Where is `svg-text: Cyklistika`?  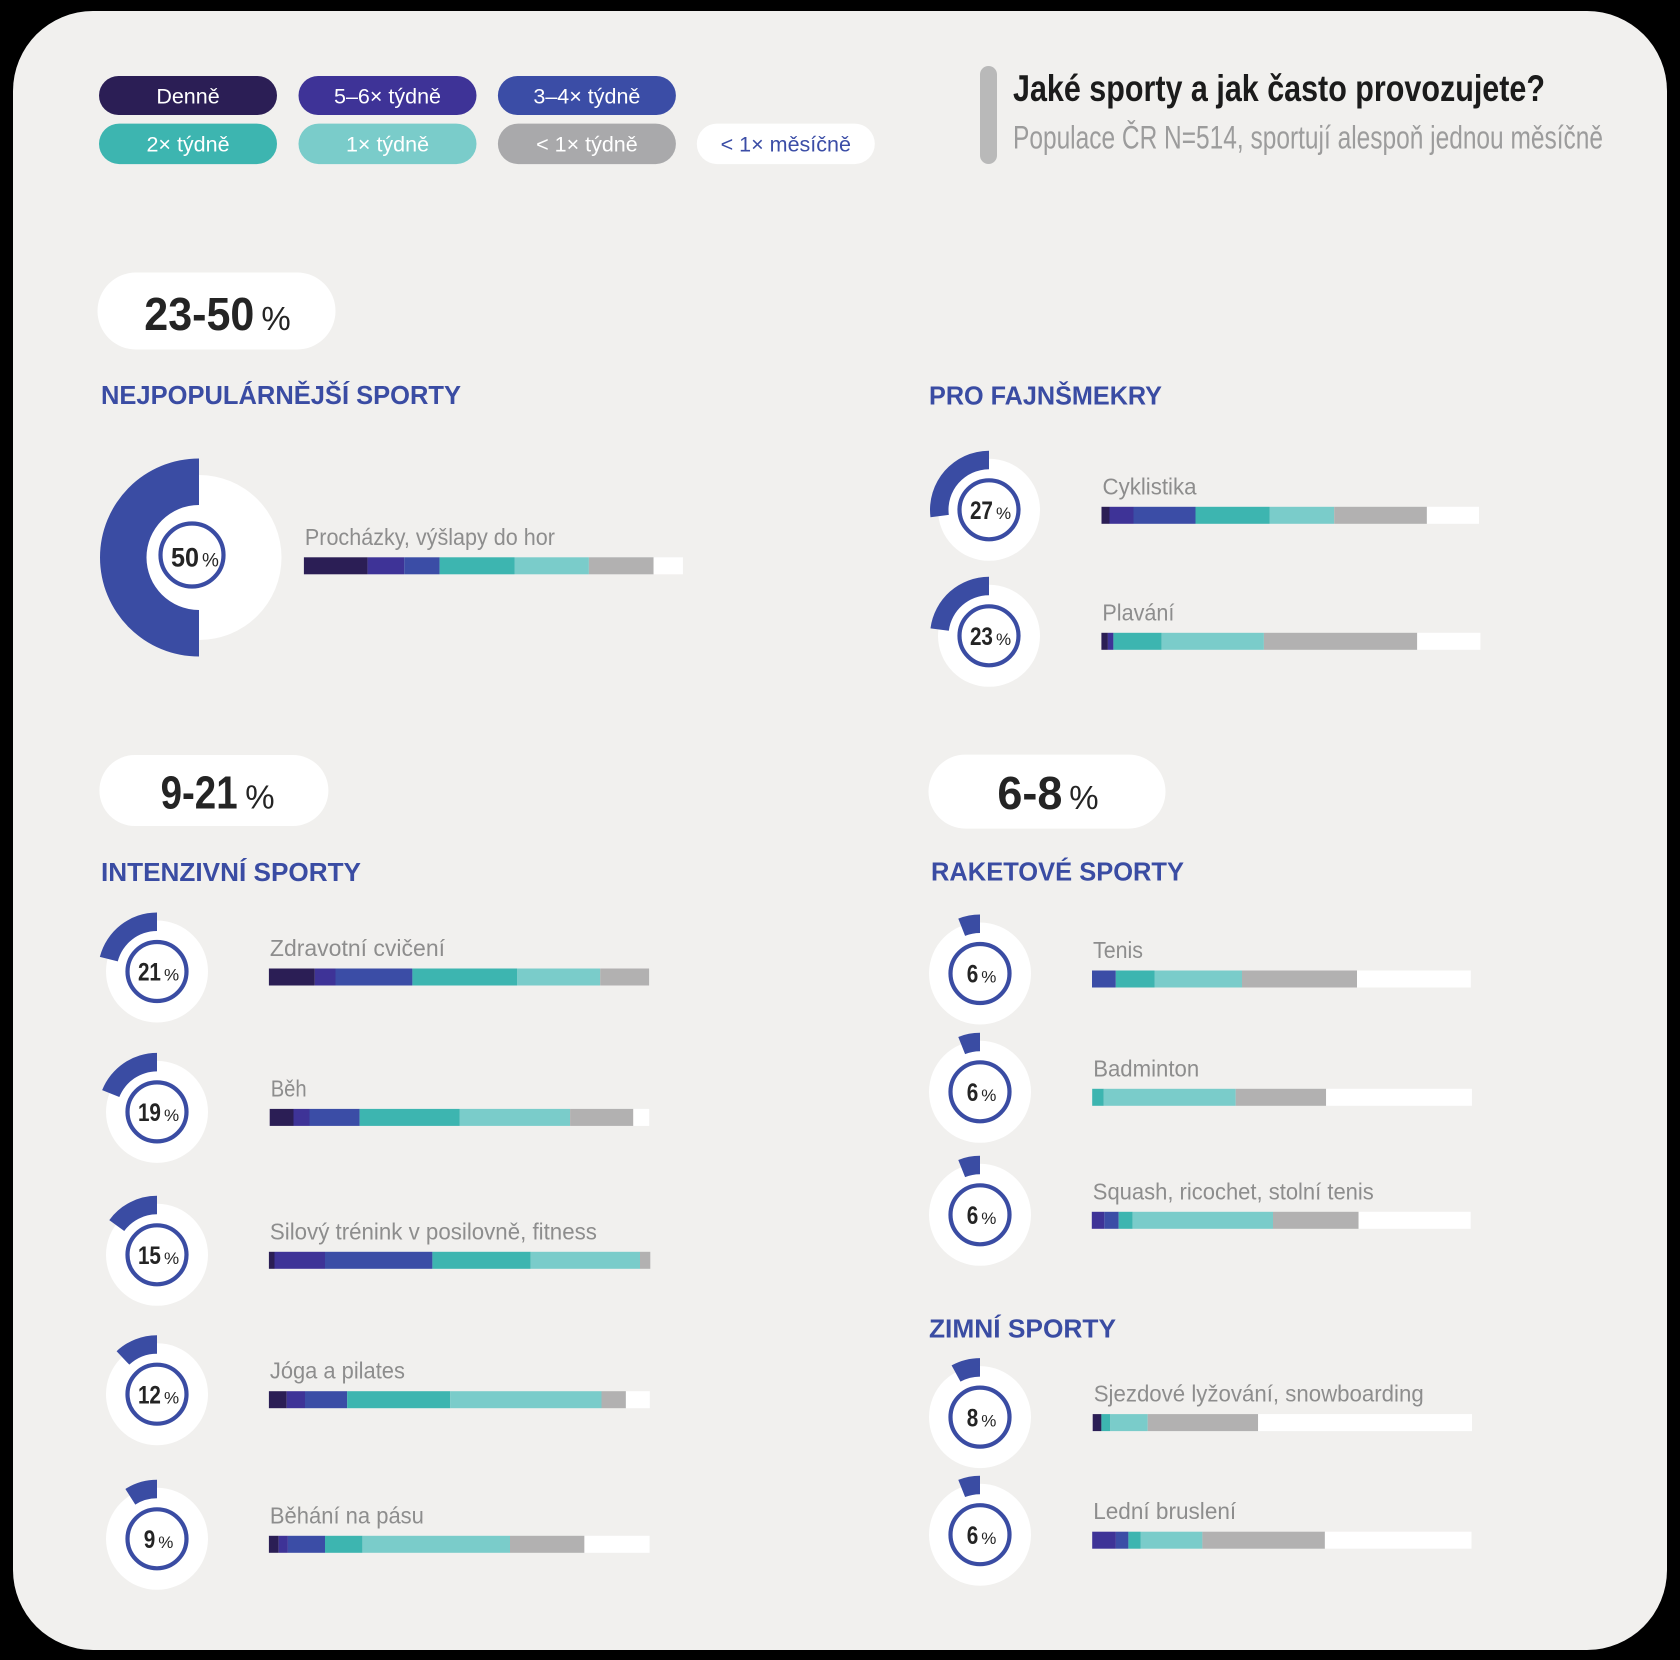
svg-text: Cyklistika is located at coordinates (1150, 486).